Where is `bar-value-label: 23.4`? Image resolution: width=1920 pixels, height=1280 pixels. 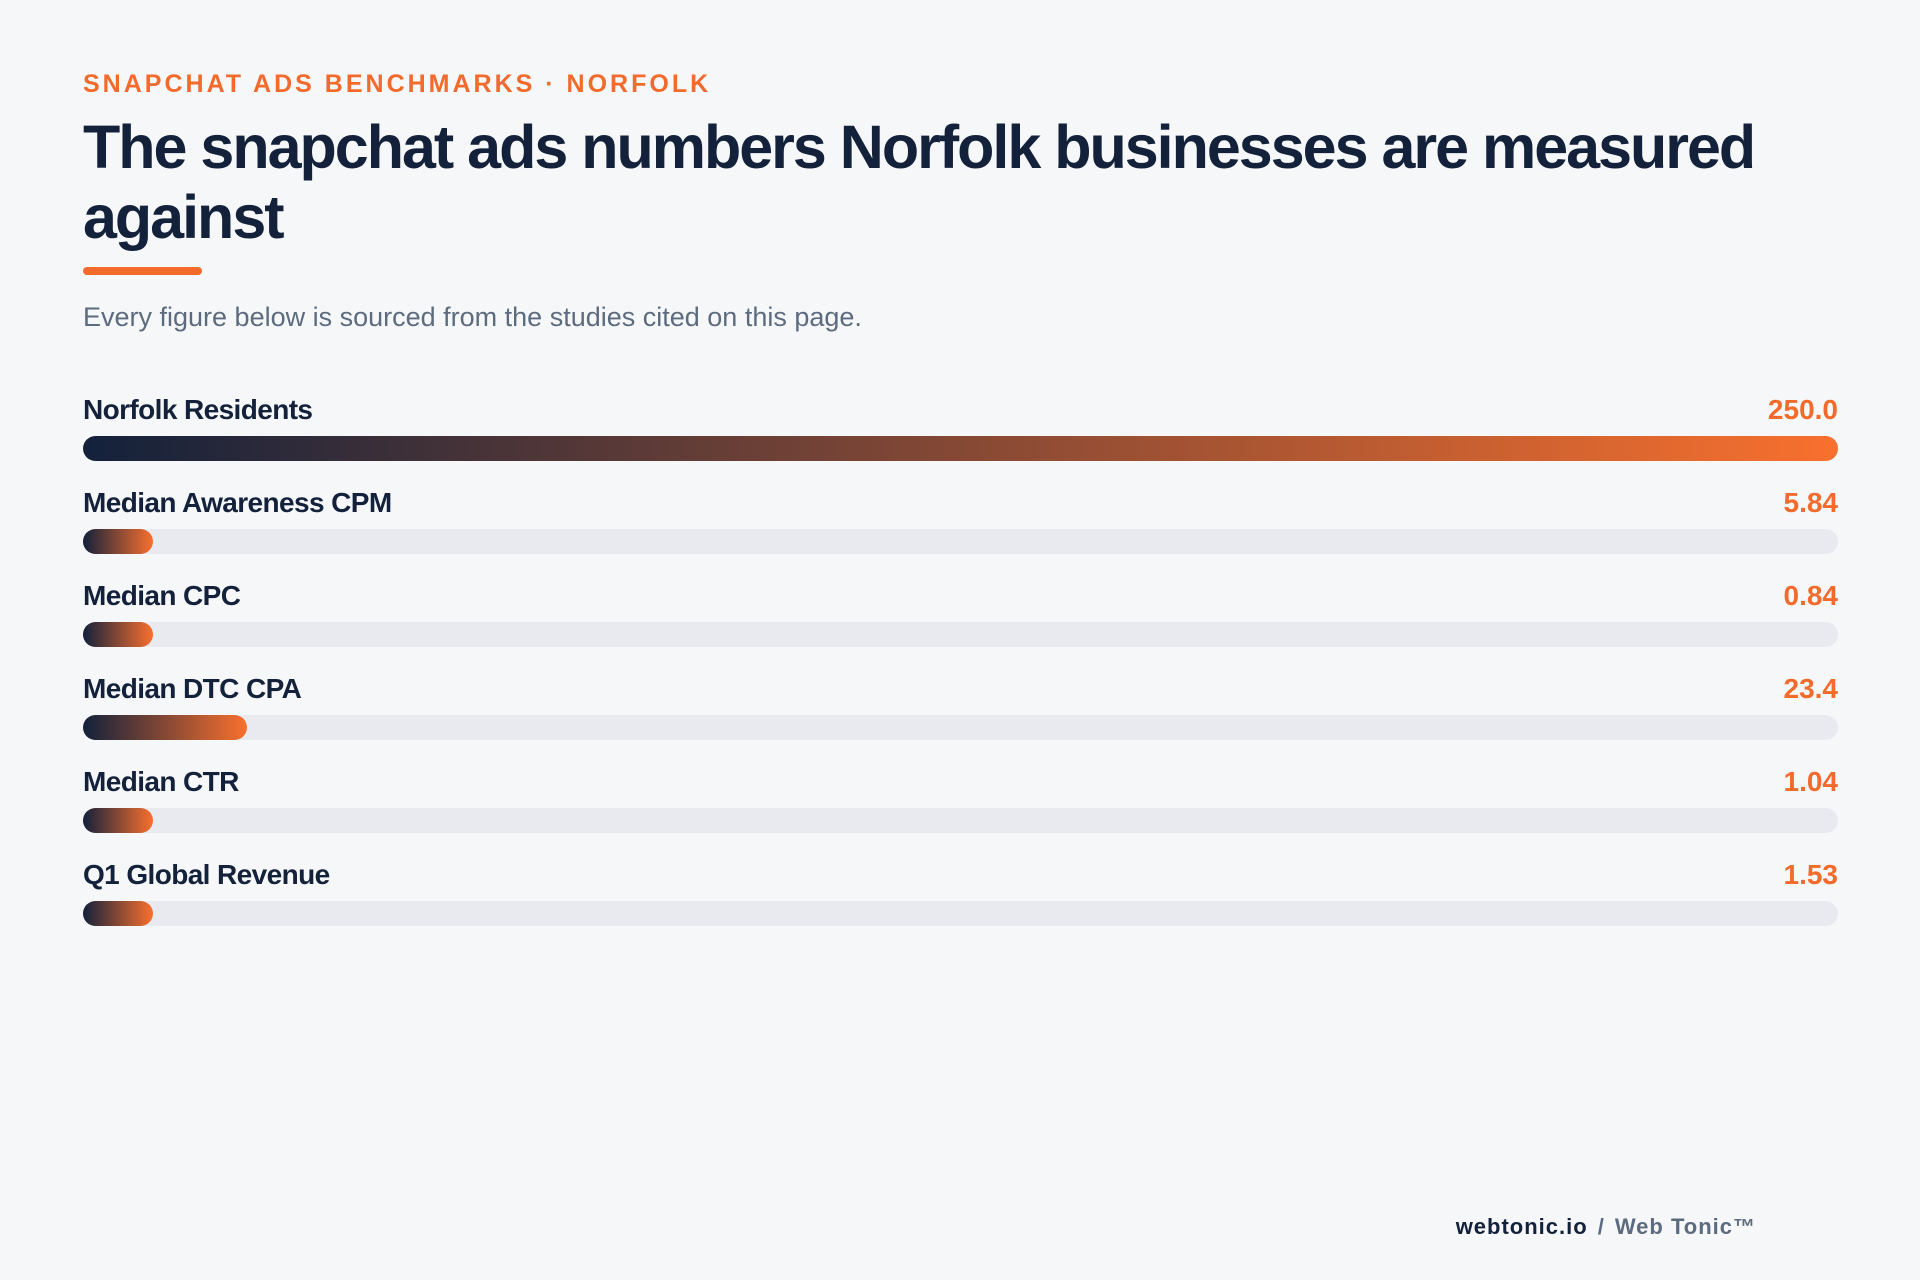
bar-value-label: 23.4 is located at coordinates (1811, 688).